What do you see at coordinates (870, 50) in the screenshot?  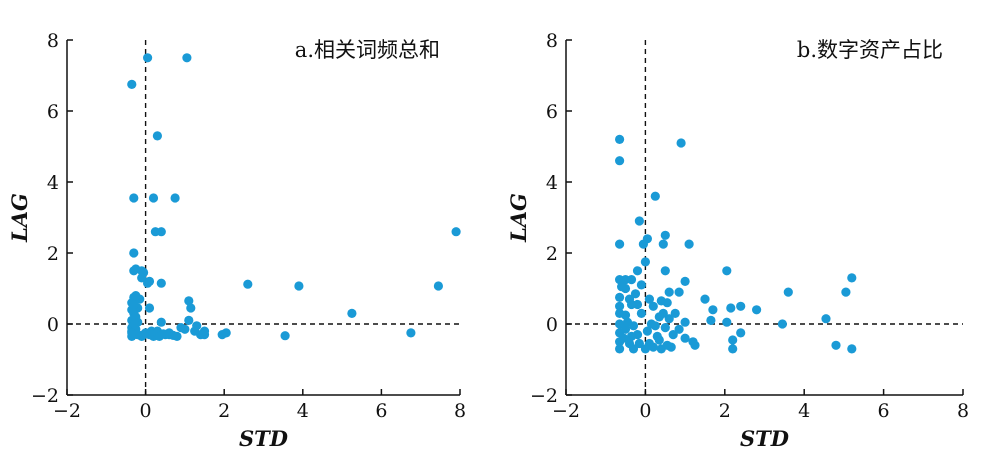 I see `panel-title: b.数字资产占比` at bounding box center [870, 50].